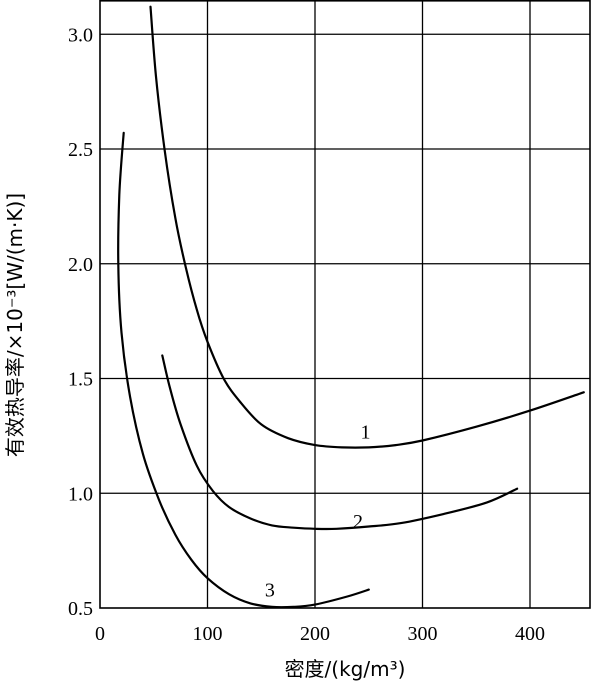 This screenshot has height=686, width=591. What do you see at coordinates (80, 35) in the screenshot?
I see `y-tick-label: 3.0` at bounding box center [80, 35].